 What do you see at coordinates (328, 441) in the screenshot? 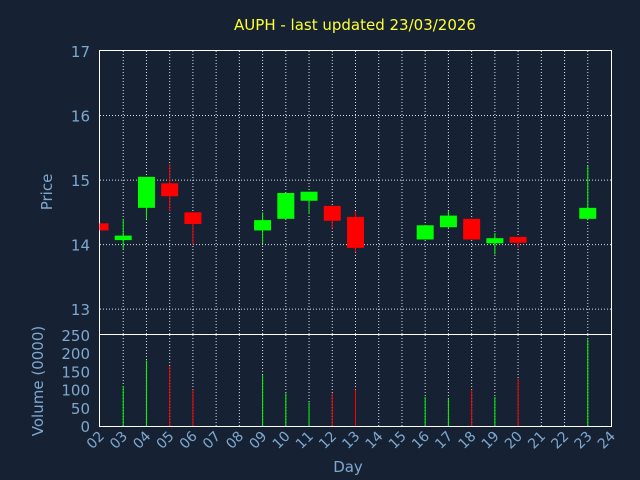
I see `x-tick-label: 12` at bounding box center [328, 441].